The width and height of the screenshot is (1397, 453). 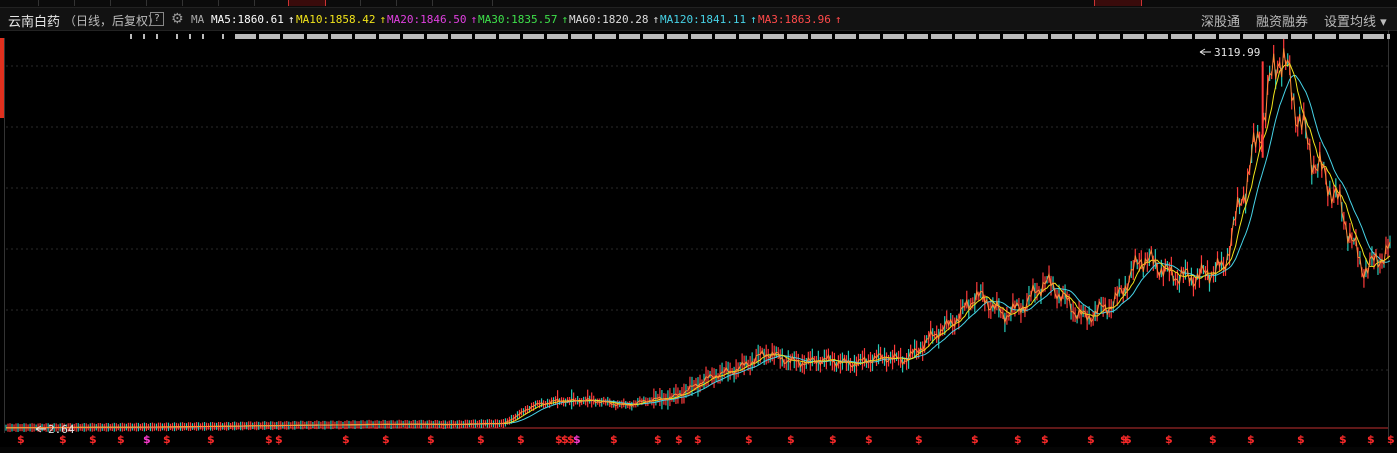 What do you see at coordinates (1282, 22) in the screenshot?
I see `margin-trading-link: 融资融券` at bounding box center [1282, 22].